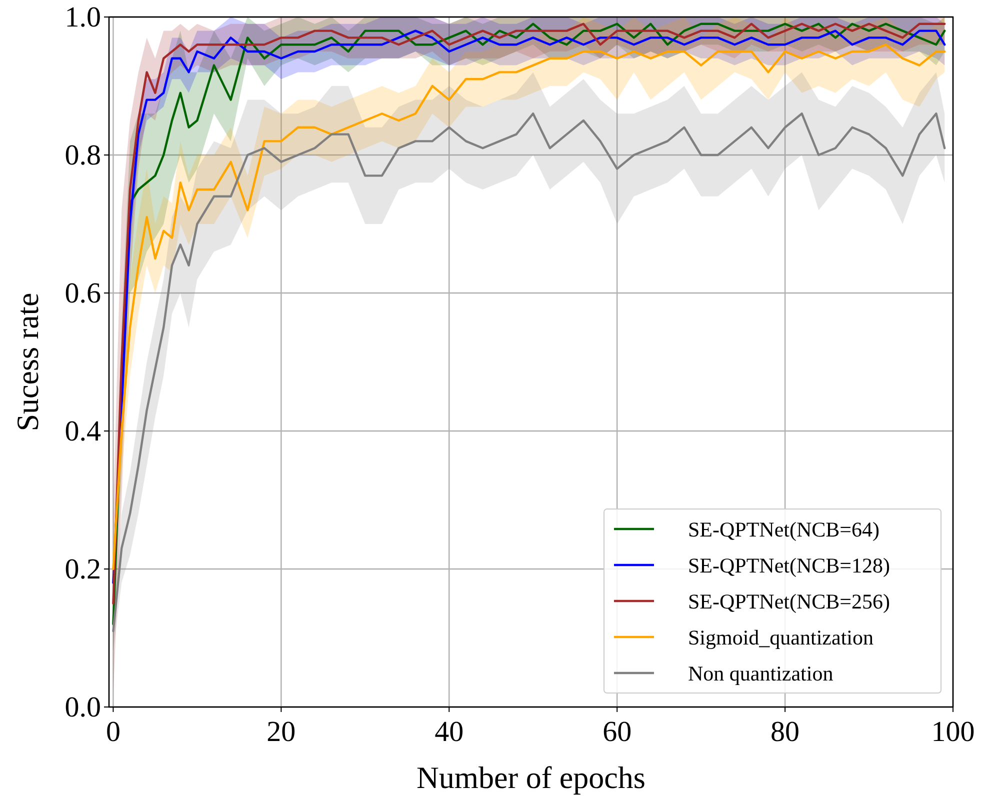 The height and width of the screenshot is (799, 987). I want to click on legend-label: SE-QPTNet(NCB=128), so click(789, 565).